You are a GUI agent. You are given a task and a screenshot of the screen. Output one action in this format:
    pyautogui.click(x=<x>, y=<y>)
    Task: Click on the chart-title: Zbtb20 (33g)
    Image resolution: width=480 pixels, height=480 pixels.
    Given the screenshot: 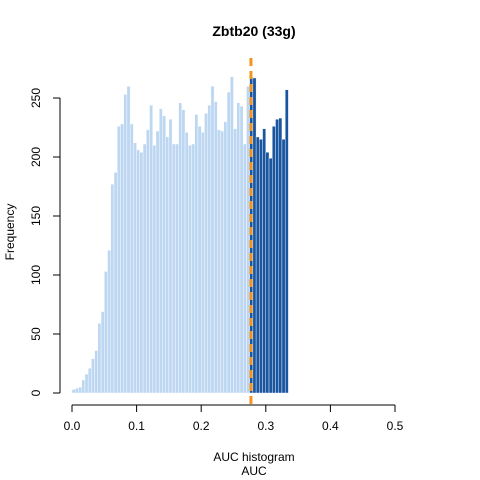 What is the action you would take?
    pyautogui.click(x=253, y=31)
    